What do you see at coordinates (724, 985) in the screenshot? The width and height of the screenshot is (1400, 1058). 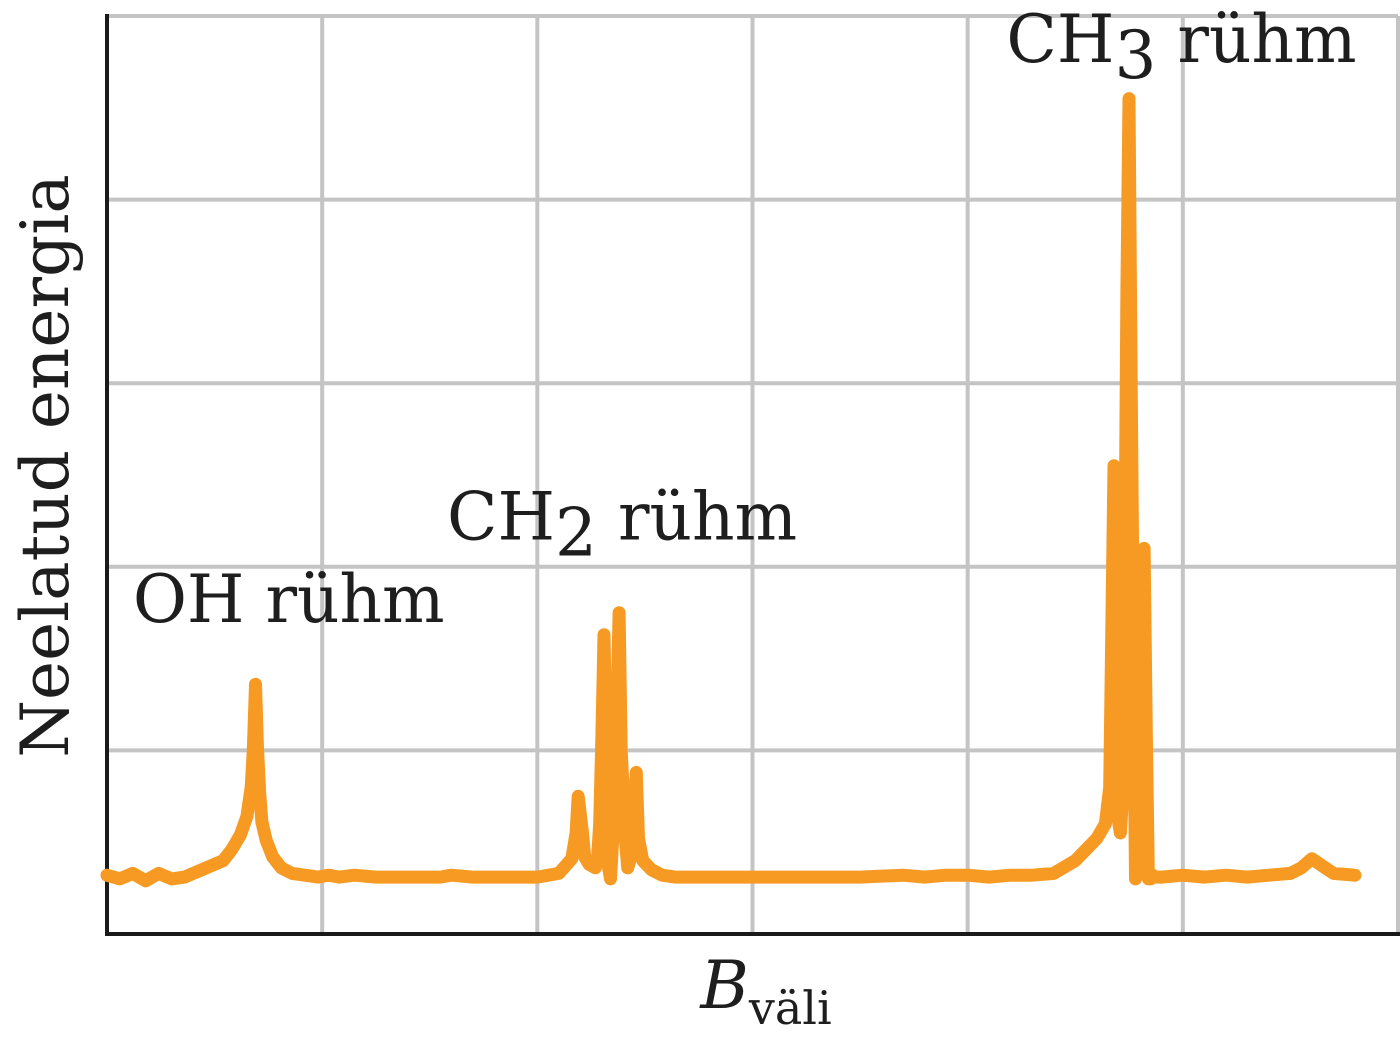 I see `x-axis-label-main: B` at bounding box center [724, 985].